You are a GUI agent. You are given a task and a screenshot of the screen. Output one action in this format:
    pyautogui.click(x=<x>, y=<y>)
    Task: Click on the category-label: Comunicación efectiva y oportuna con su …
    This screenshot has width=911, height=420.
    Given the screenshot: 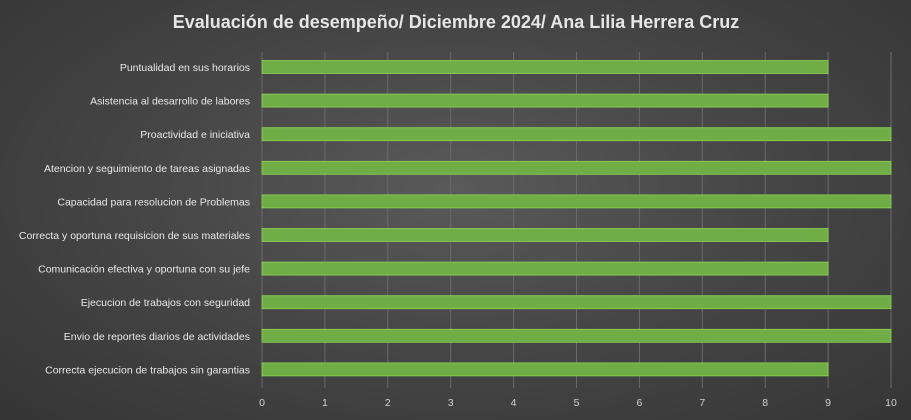 What is the action you would take?
    pyautogui.click(x=144, y=270)
    